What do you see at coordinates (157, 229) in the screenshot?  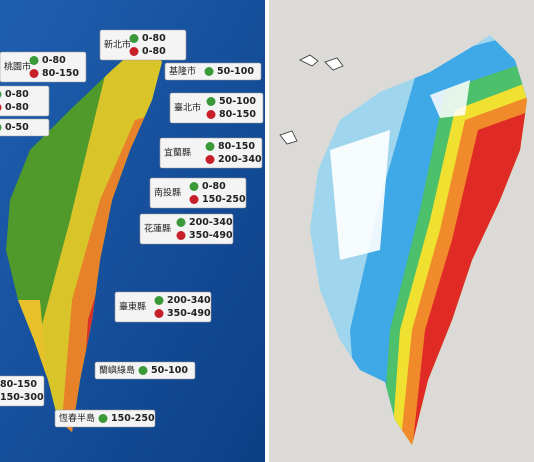 I see `region-name: 花蓮縣` at bounding box center [157, 229].